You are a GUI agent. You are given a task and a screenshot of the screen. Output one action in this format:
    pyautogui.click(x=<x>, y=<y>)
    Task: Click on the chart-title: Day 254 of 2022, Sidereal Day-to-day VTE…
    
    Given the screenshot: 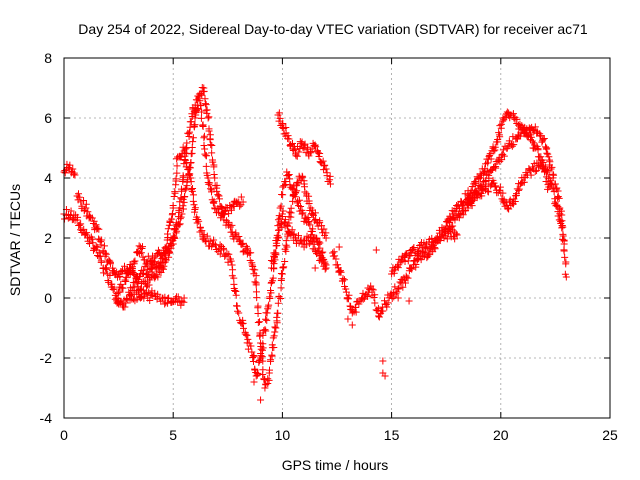 What is the action you would take?
    pyautogui.click(x=333, y=29)
    